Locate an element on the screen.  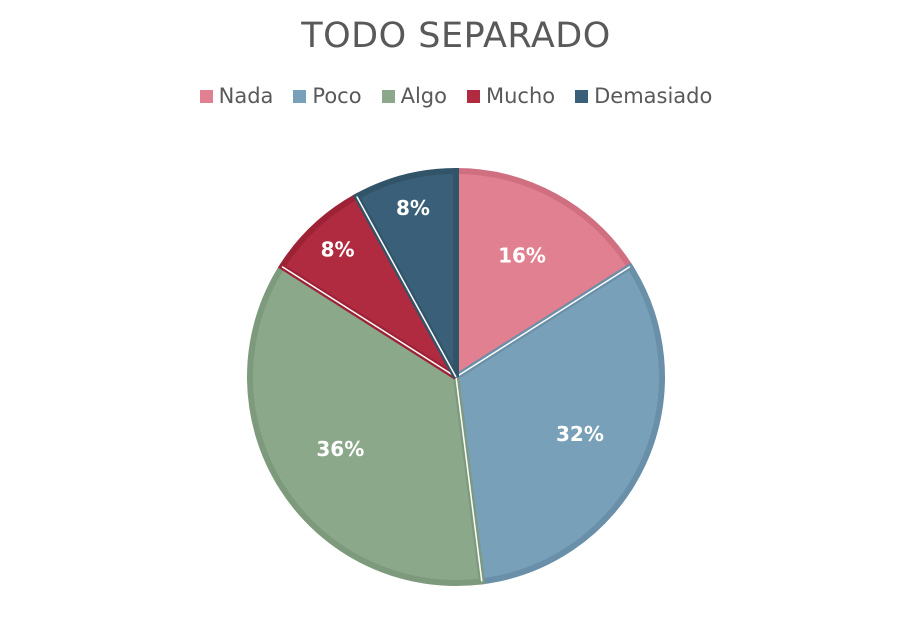
legend-swatch-nada is located at coordinates (206, 96).